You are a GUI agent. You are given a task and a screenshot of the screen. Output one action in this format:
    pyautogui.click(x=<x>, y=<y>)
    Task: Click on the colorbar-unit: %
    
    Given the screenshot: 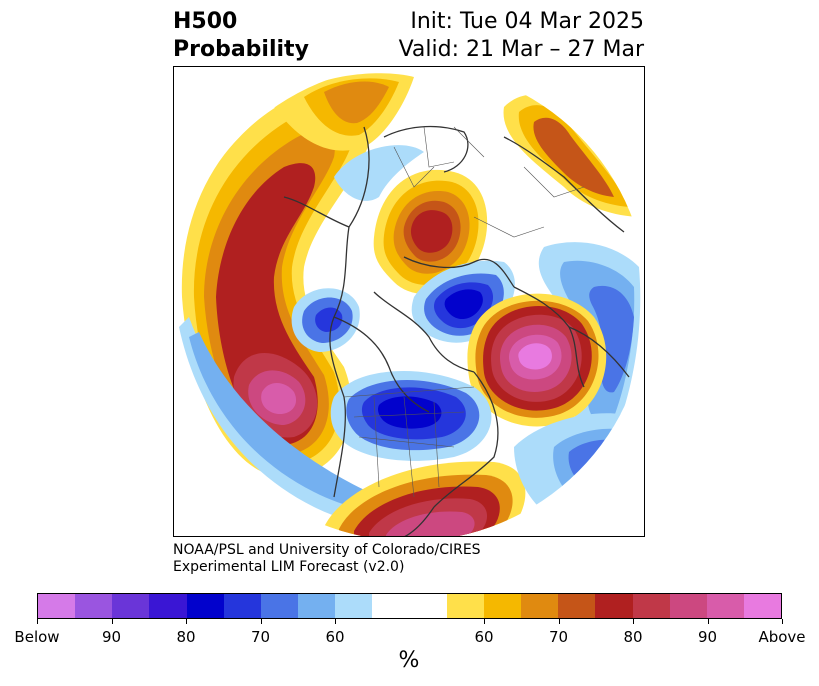 What is the action you would take?
    pyautogui.click(x=409, y=660)
    